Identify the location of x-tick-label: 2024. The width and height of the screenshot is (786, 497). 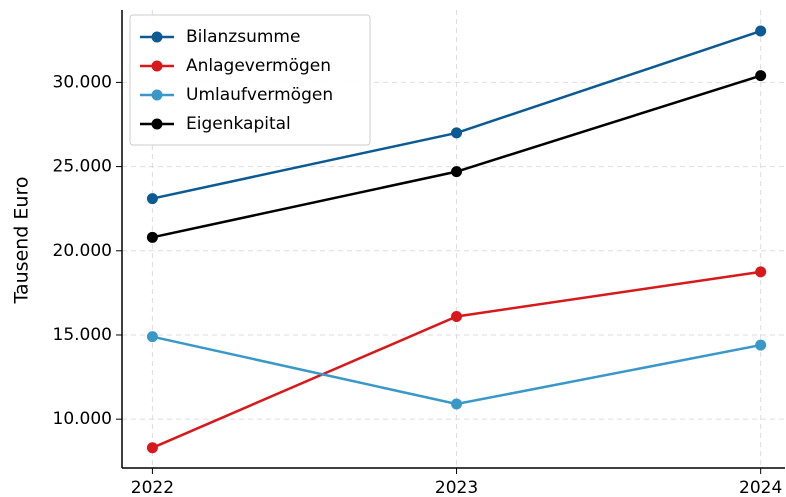
(760, 487).